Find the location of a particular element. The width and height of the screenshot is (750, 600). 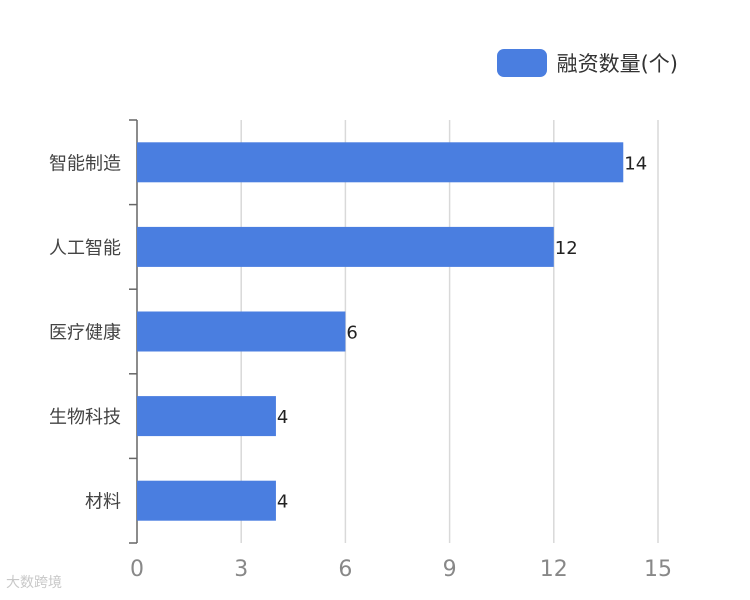

value-label: 6 is located at coordinates (351, 333).